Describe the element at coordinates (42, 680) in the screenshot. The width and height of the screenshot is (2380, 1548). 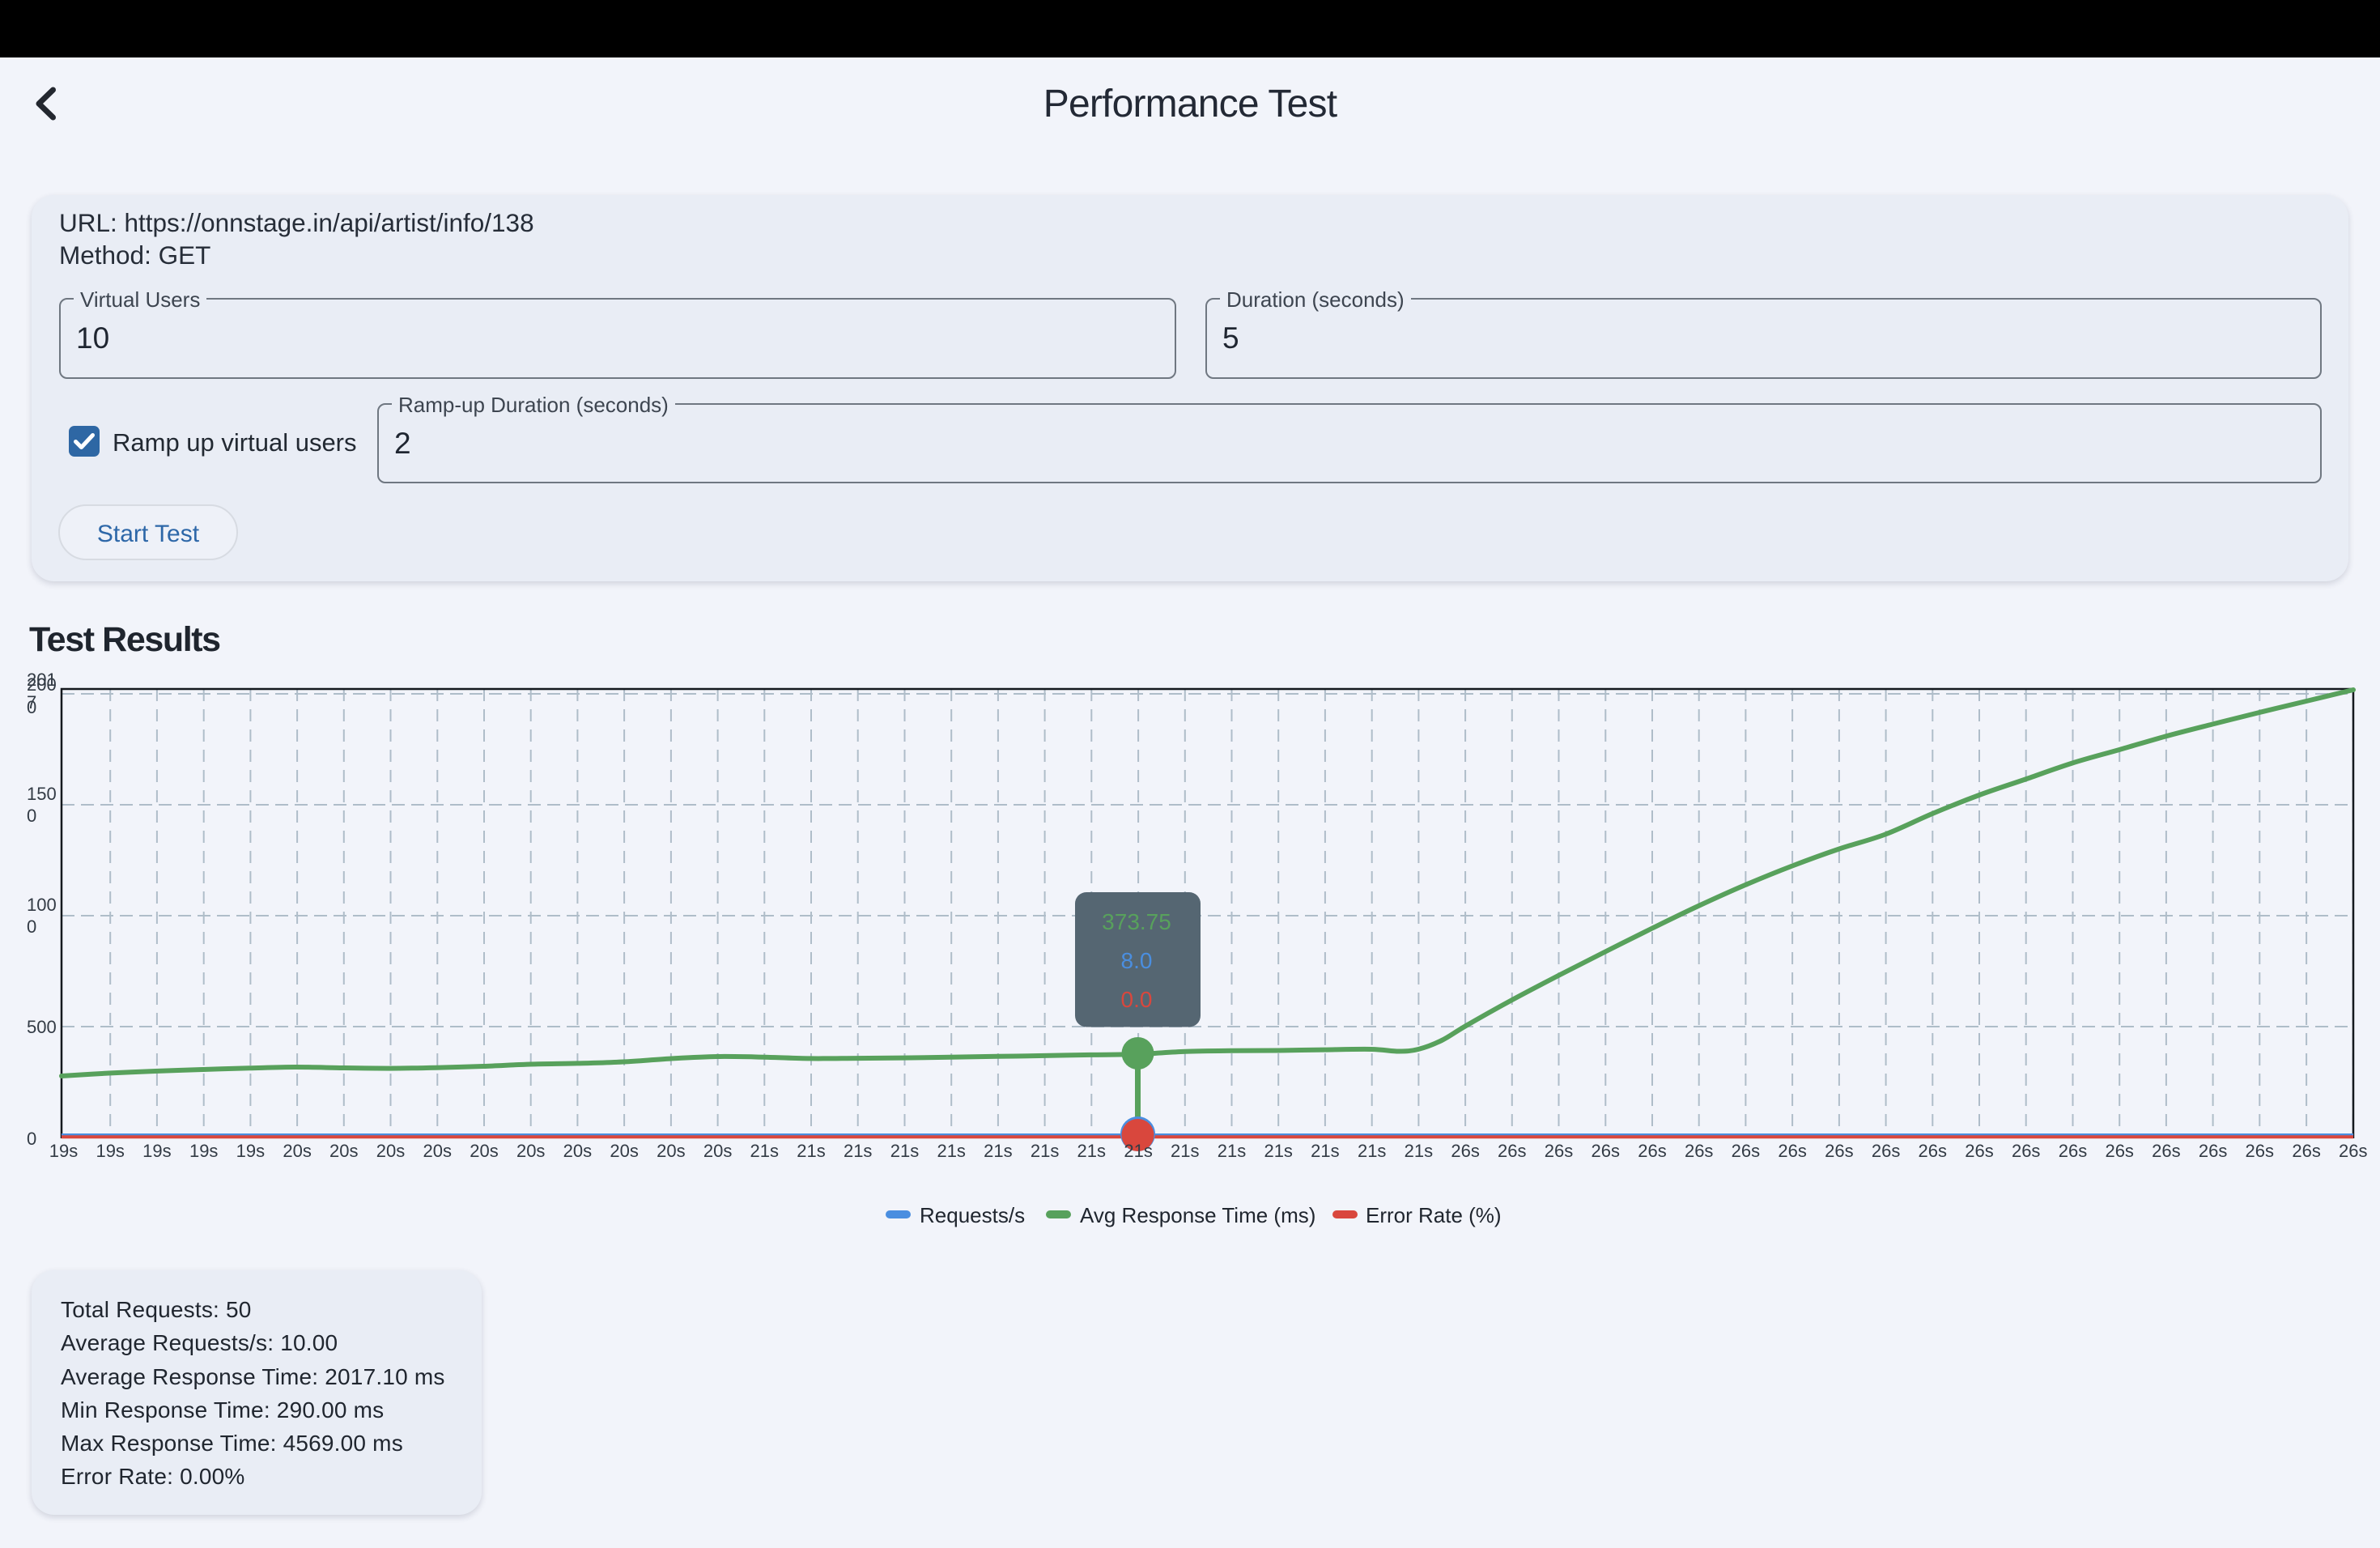
I see `svg-text: 201` at that location.